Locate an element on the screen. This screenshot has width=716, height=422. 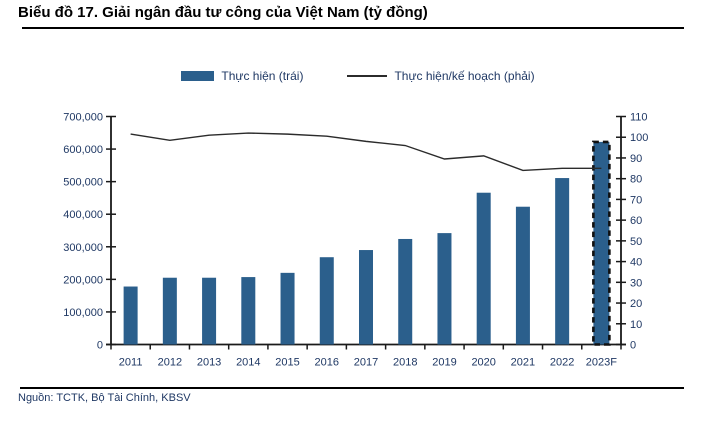
bar-swatch-icon is located at coordinates (198, 76).